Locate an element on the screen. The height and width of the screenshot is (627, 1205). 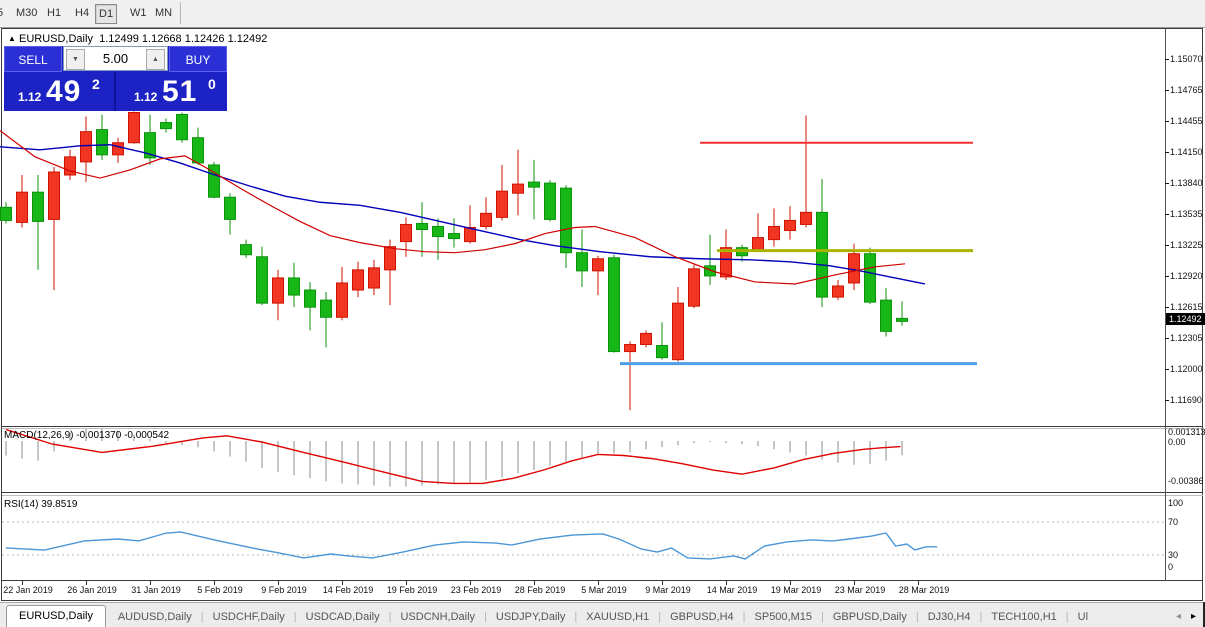
chart-tab-usdchf-daily: USDCHF,Daily is located at coordinates (248, 617).